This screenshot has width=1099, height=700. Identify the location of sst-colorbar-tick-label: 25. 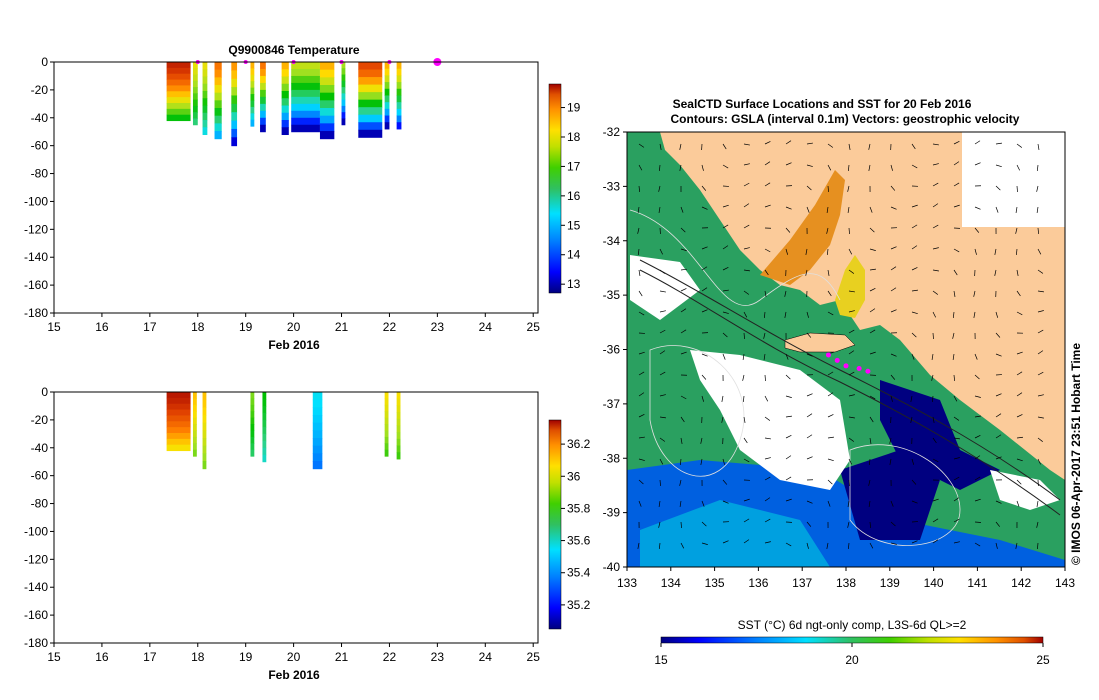
(1043, 660).